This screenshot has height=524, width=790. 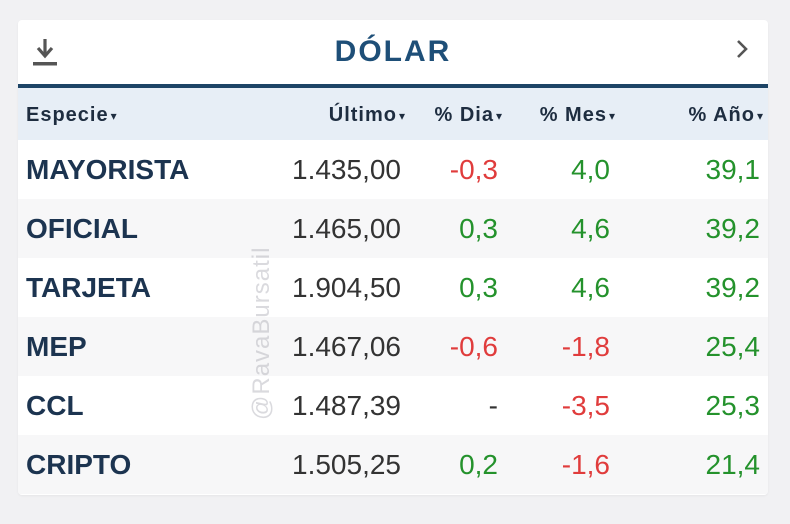 I want to click on card-header: DÓLAR, so click(x=393, y=54).